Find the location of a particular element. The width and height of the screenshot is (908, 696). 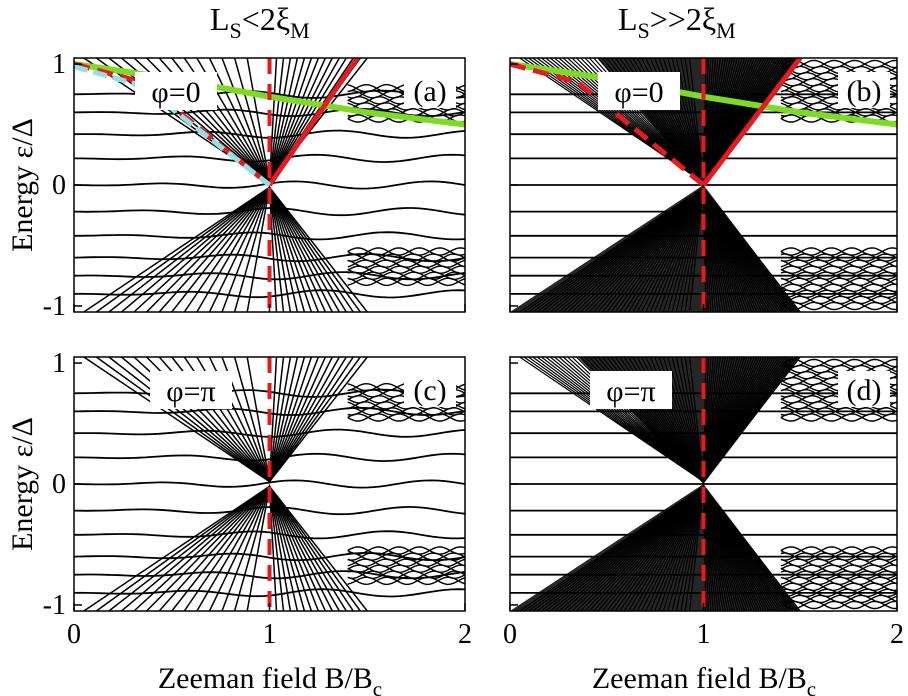

y-axis-label-top: Energy ε/Δ is located at coordinates (22, 185).